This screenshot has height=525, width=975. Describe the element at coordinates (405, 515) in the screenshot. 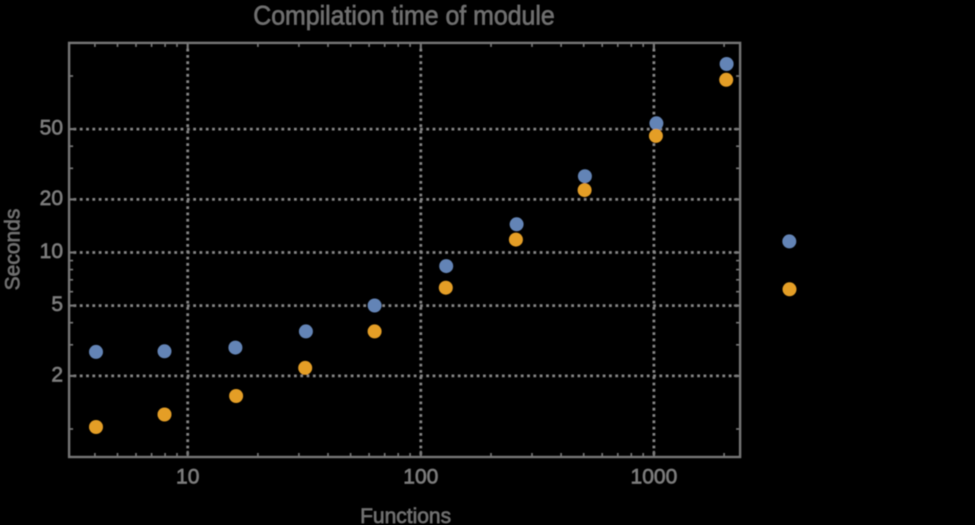

I see `svg-text: Functions` at that location.